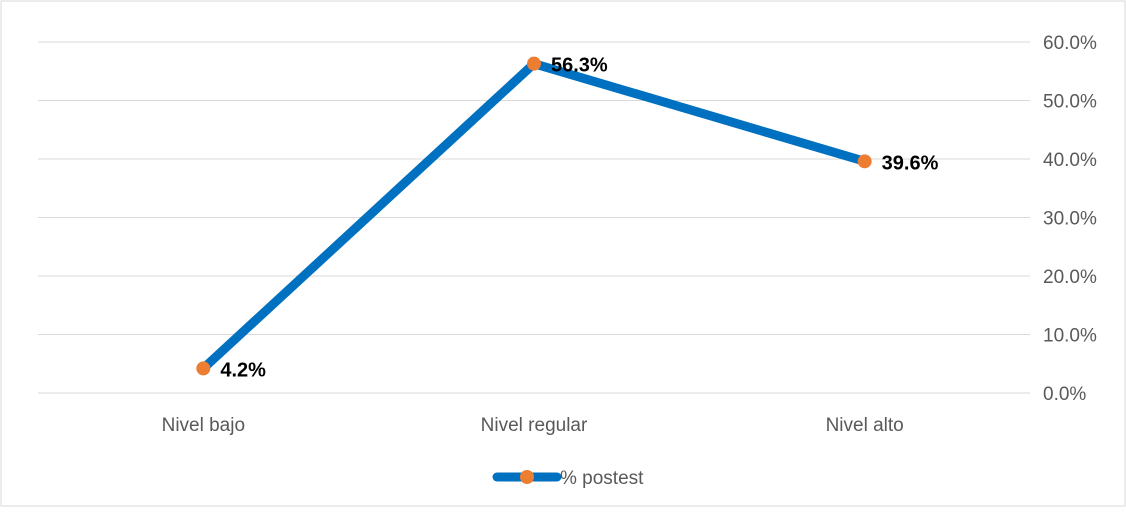 This screenshot has height=512, width=1126. I want to click on data-label: 39.6%, so click(910, 163).